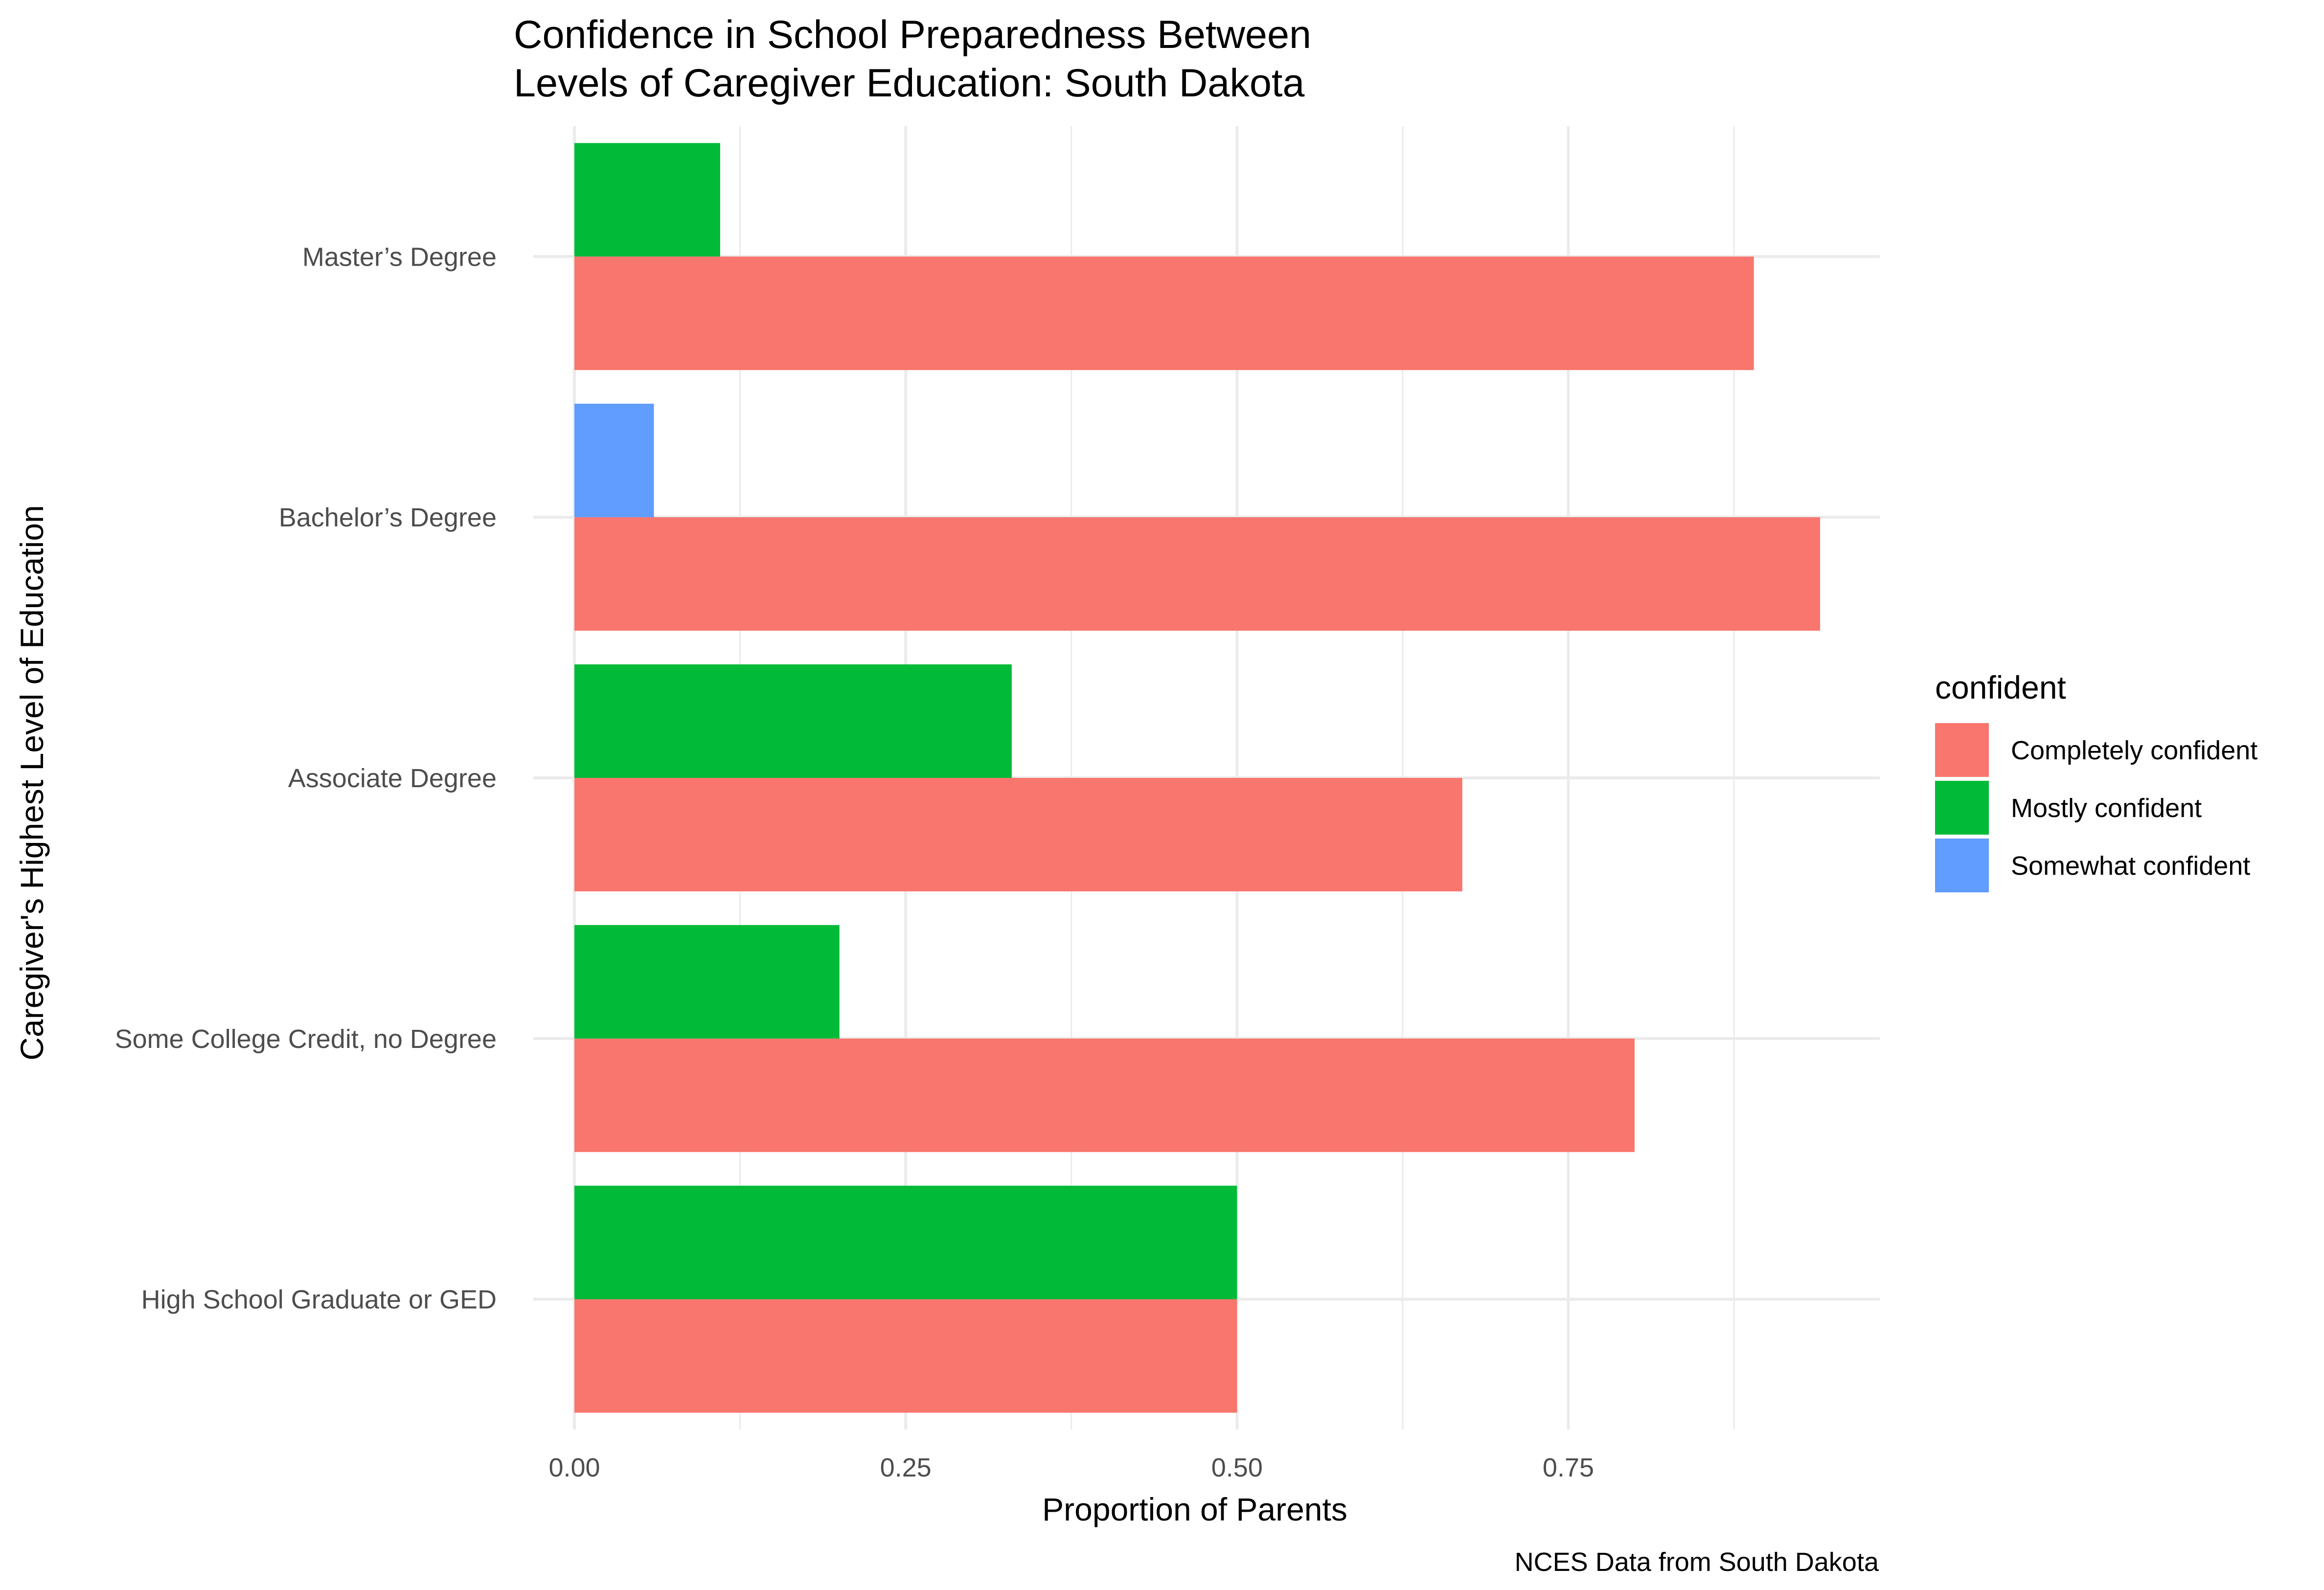 The height and width of the screenshot is (1590, 2324). Describe the element at coordinates (906, 1468) in the screenshot. I see `x-tick-label: 0.25` at that location.